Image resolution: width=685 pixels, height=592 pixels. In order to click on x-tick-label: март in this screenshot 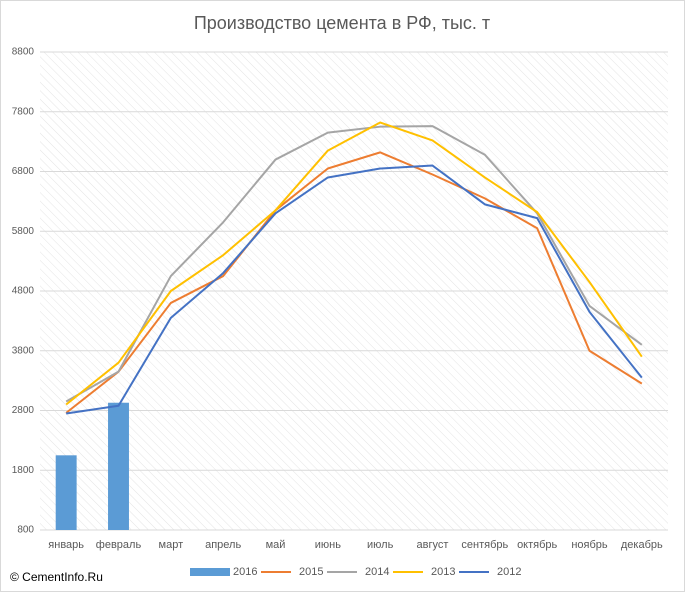, I will do `click(171, 545)`.